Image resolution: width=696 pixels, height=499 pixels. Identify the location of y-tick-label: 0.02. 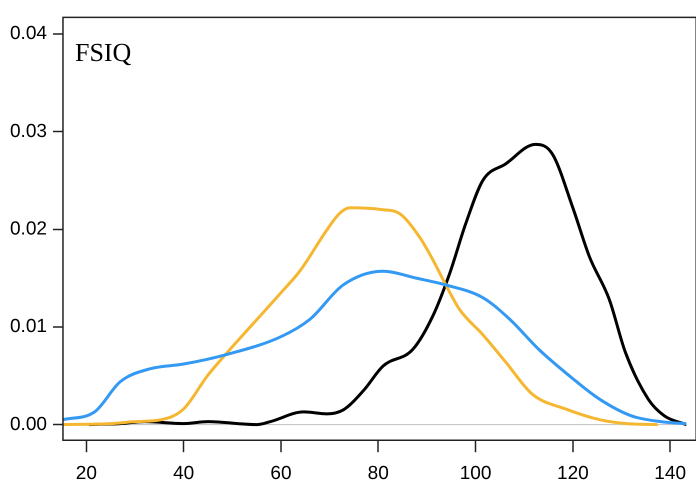
(28, 229).